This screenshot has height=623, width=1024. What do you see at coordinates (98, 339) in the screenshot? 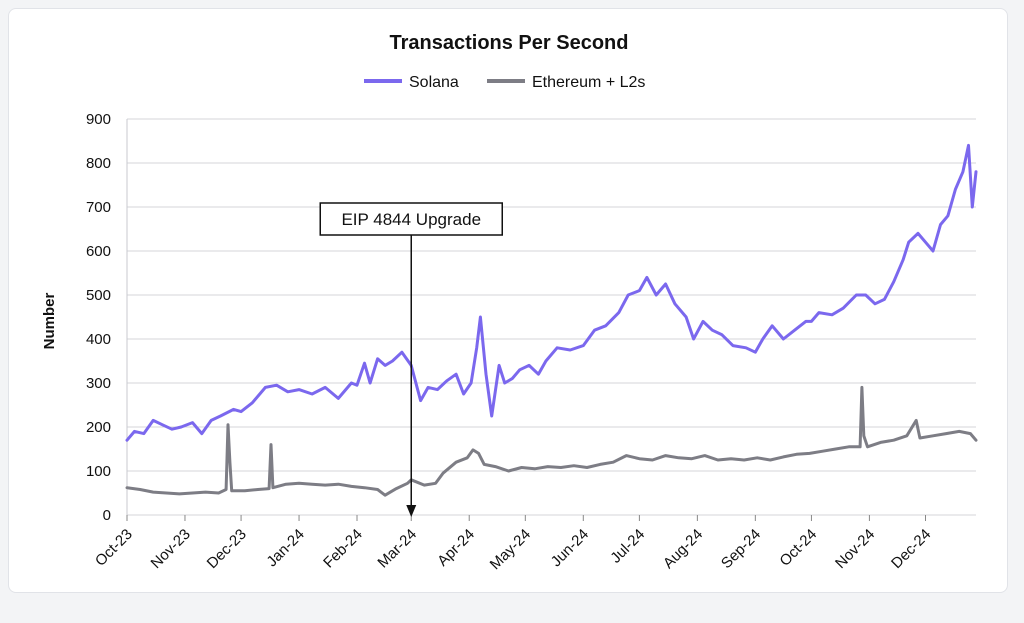
I see `y-tick-label: 400` at bounding box center [98, 339].